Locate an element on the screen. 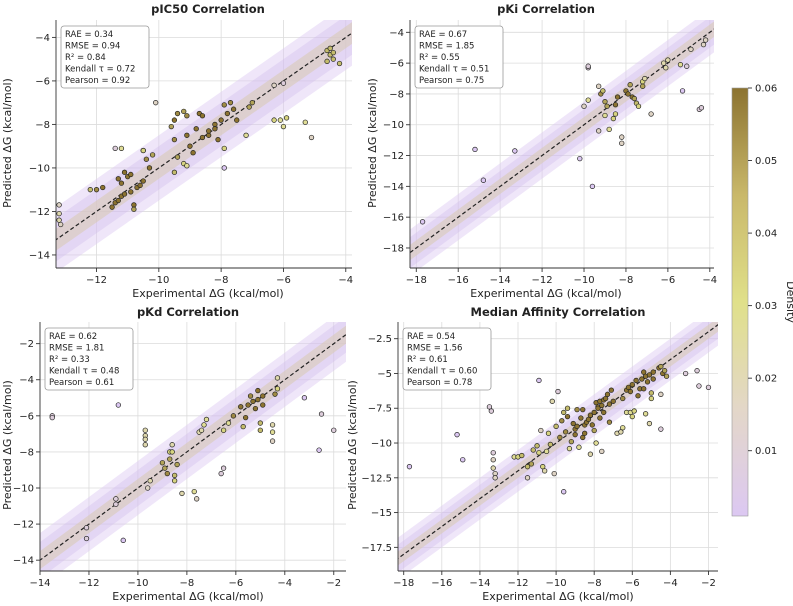  colorbar-label: Density is located at coordinates (788, 302).